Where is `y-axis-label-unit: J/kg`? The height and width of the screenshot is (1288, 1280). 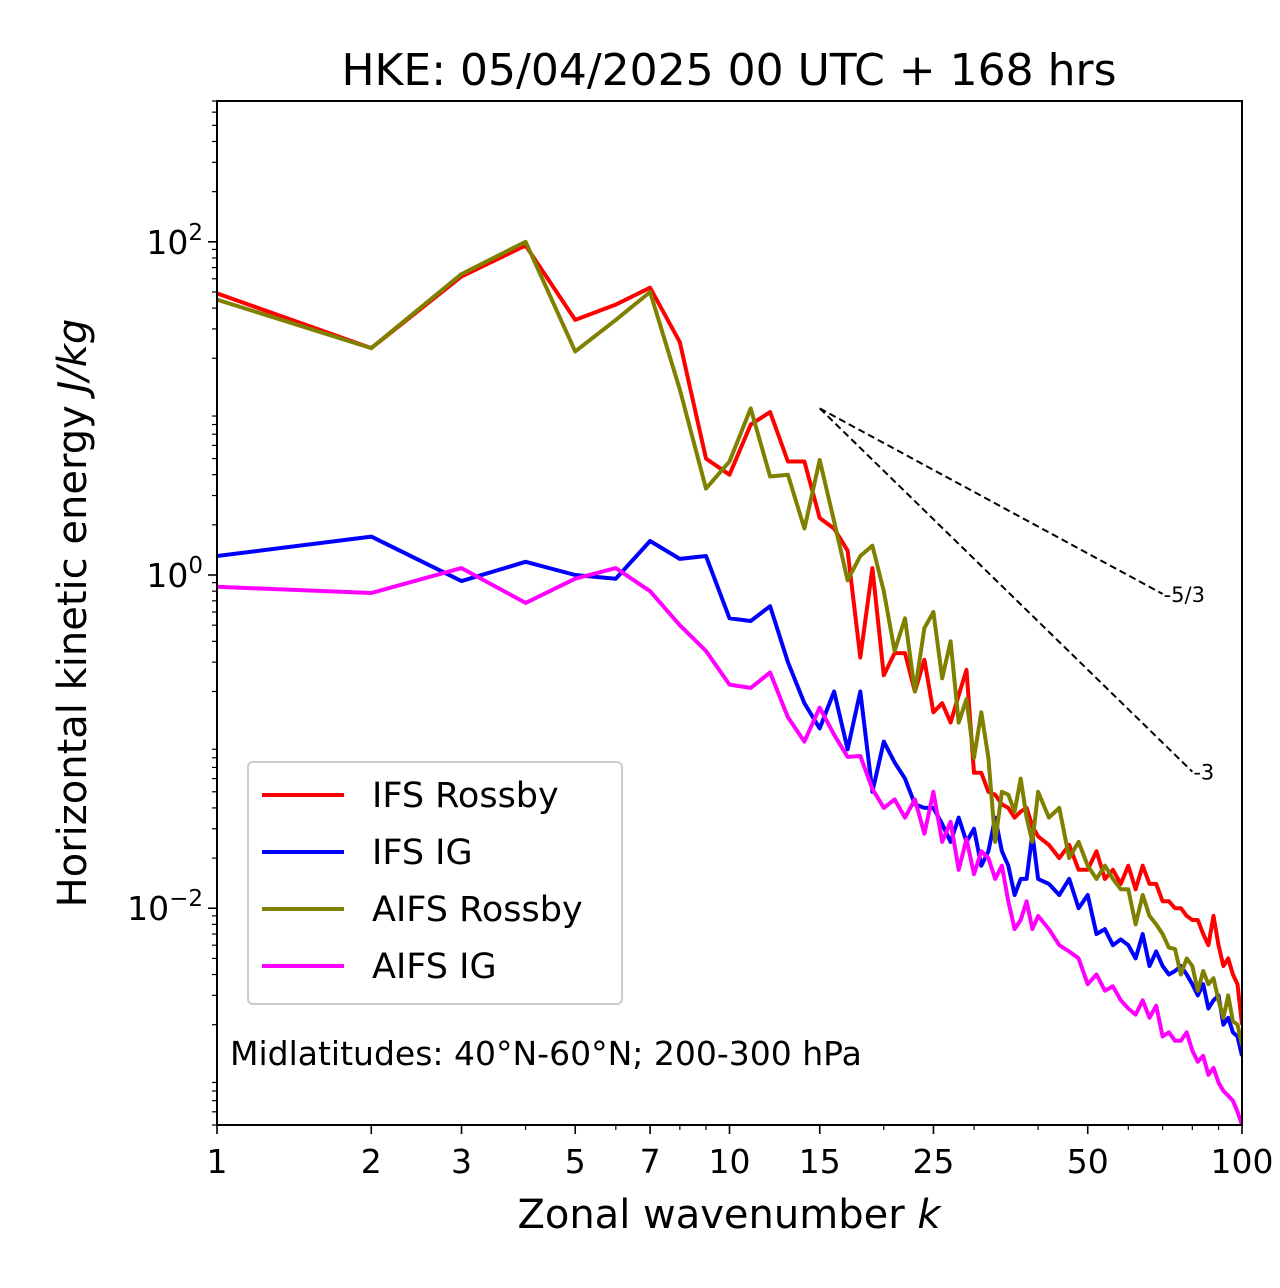
y-axis-label-unit: J/kg is located at coordinates (73, 359).